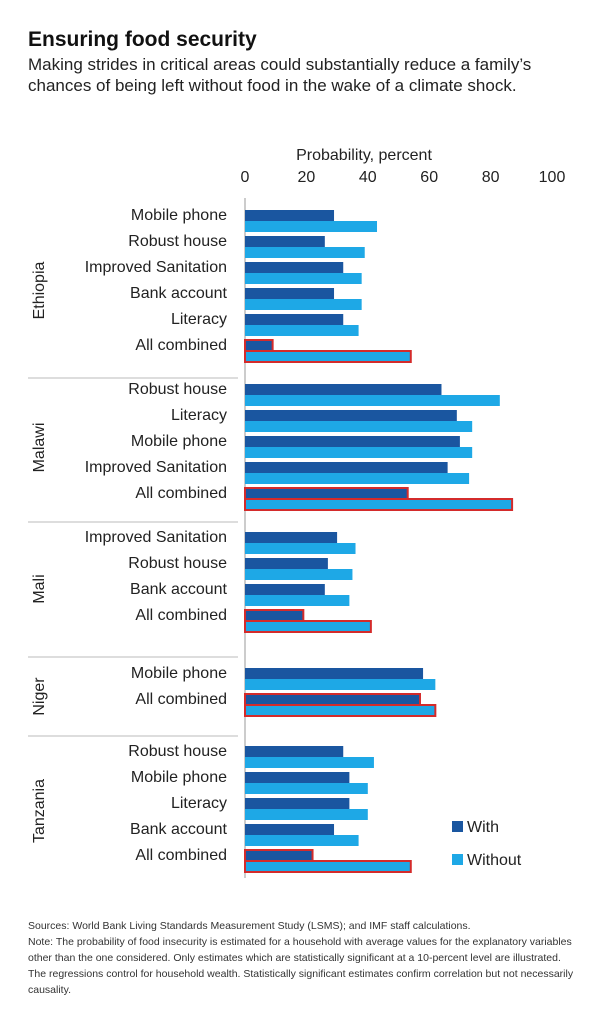  Describe the element at coordinates (39, 290) in the screenshot. I see `group-label: Ethiopia` at that location.